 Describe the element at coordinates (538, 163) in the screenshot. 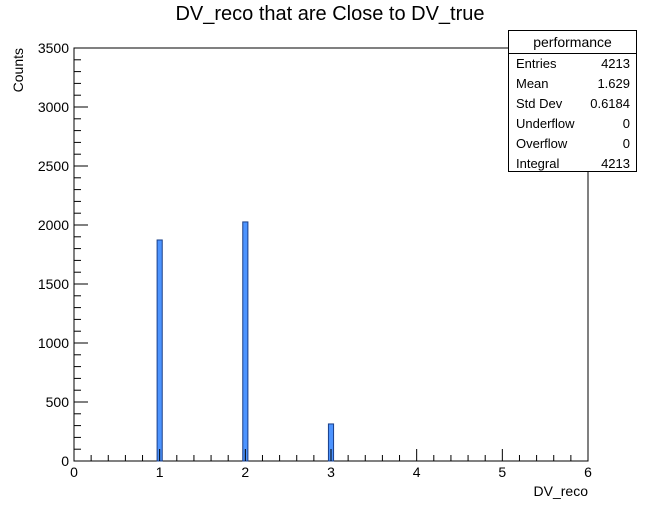

I see `stats-row-label: Integral` at that location.